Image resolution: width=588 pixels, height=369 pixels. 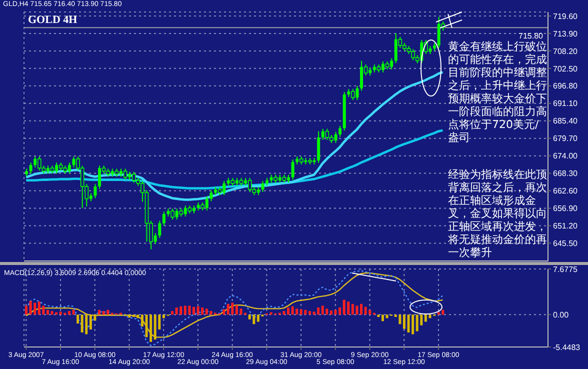 What do you see at coordinates (561, 315) in the screenshot?
I see `y-tick-label: 0.00` at bounding box center [561, 315].